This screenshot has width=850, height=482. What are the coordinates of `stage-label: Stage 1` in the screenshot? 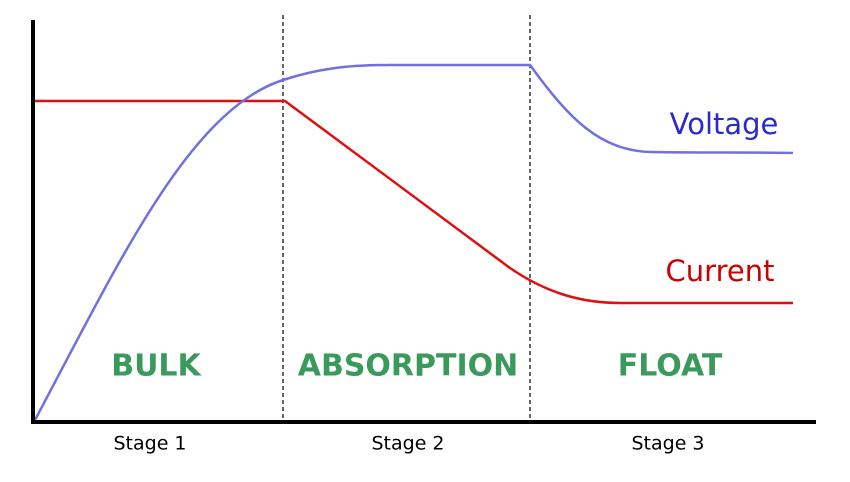 It's located at (149, 444).